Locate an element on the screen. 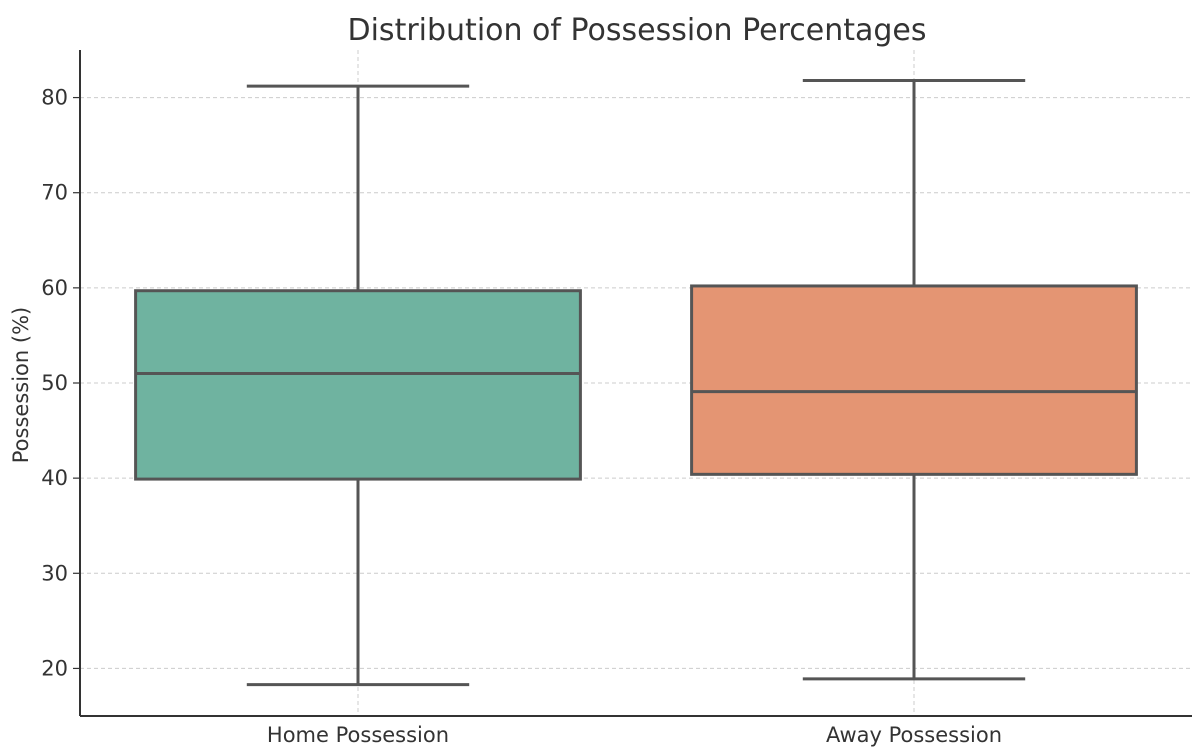 The width and height of the screenshot is (1192, 749). x-tick-label: Home Possession is located at coordinates (358, 735).